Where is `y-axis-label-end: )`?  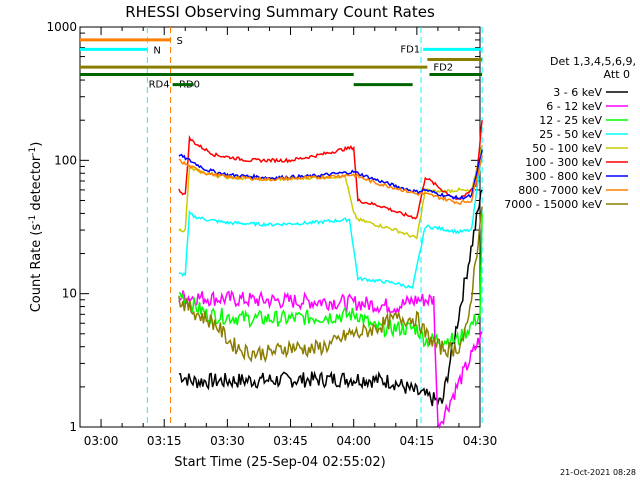
y-axis-label-end: ) is located at coordinates (36, 144).